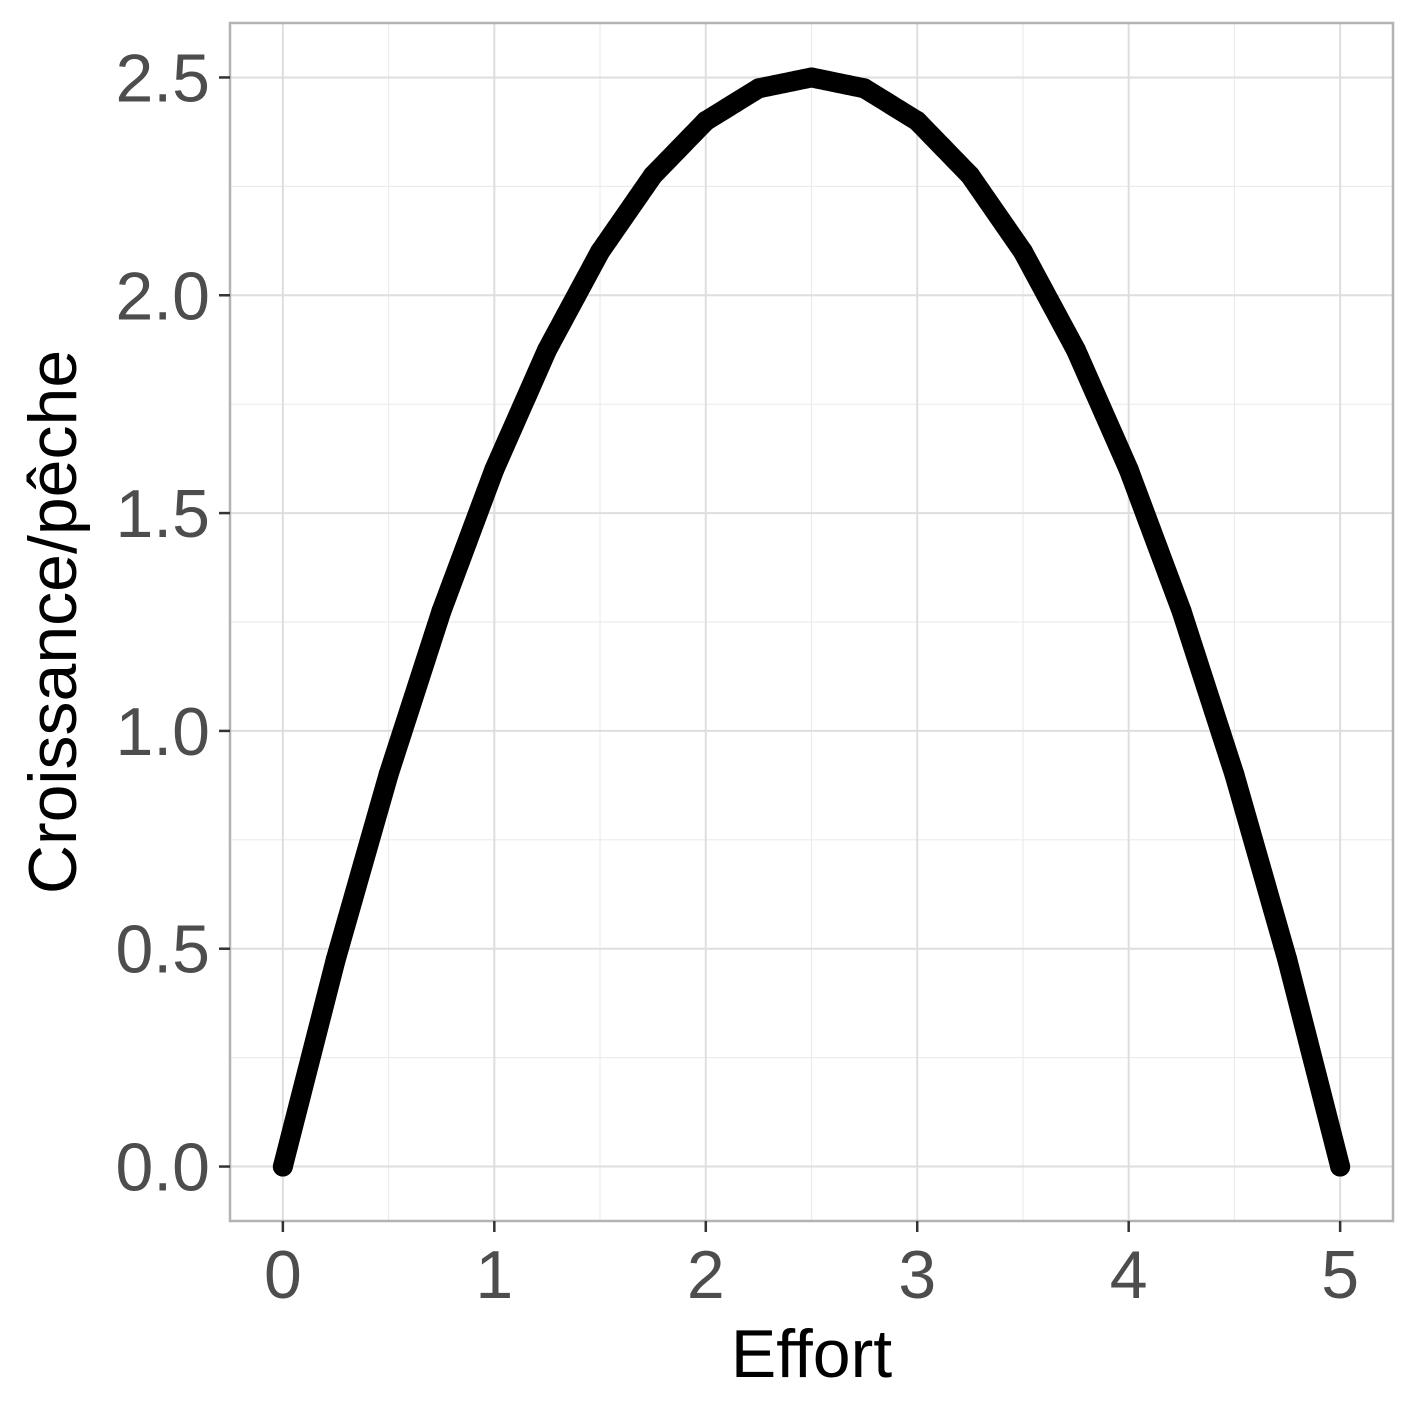 The height and width of the screenshot is (1417, 1417). Describe the element at coordinates (494, 1275) in the screenshot. I see `x-tick-label: 1` at that location.